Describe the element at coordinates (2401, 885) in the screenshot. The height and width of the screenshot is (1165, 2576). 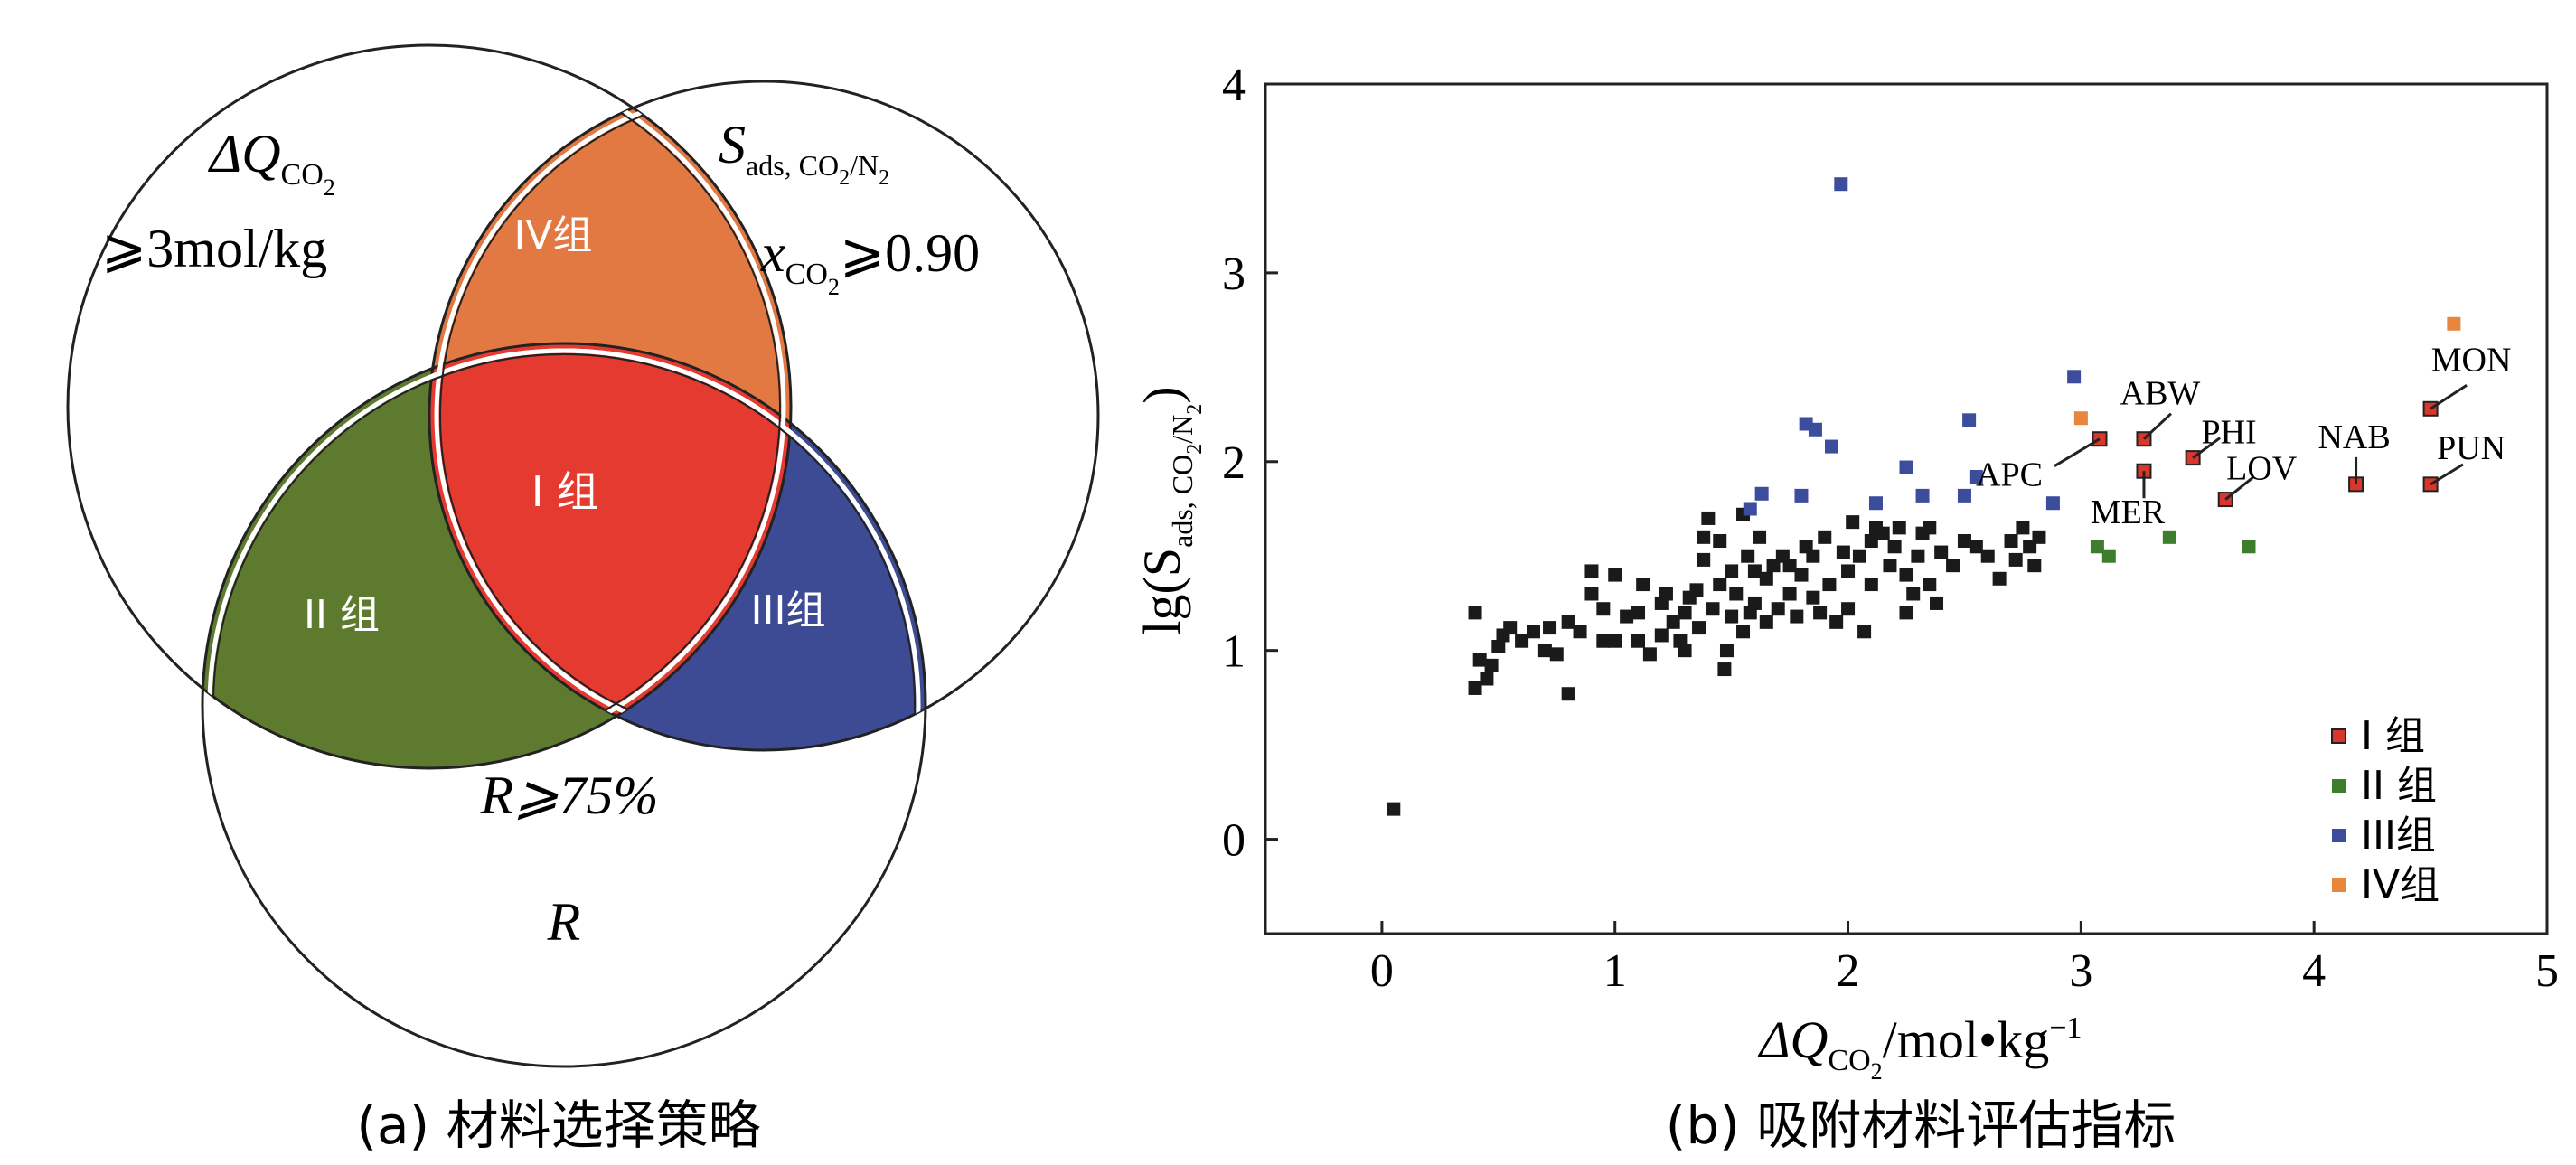
I see `legend-label-3: IV组` at that location.